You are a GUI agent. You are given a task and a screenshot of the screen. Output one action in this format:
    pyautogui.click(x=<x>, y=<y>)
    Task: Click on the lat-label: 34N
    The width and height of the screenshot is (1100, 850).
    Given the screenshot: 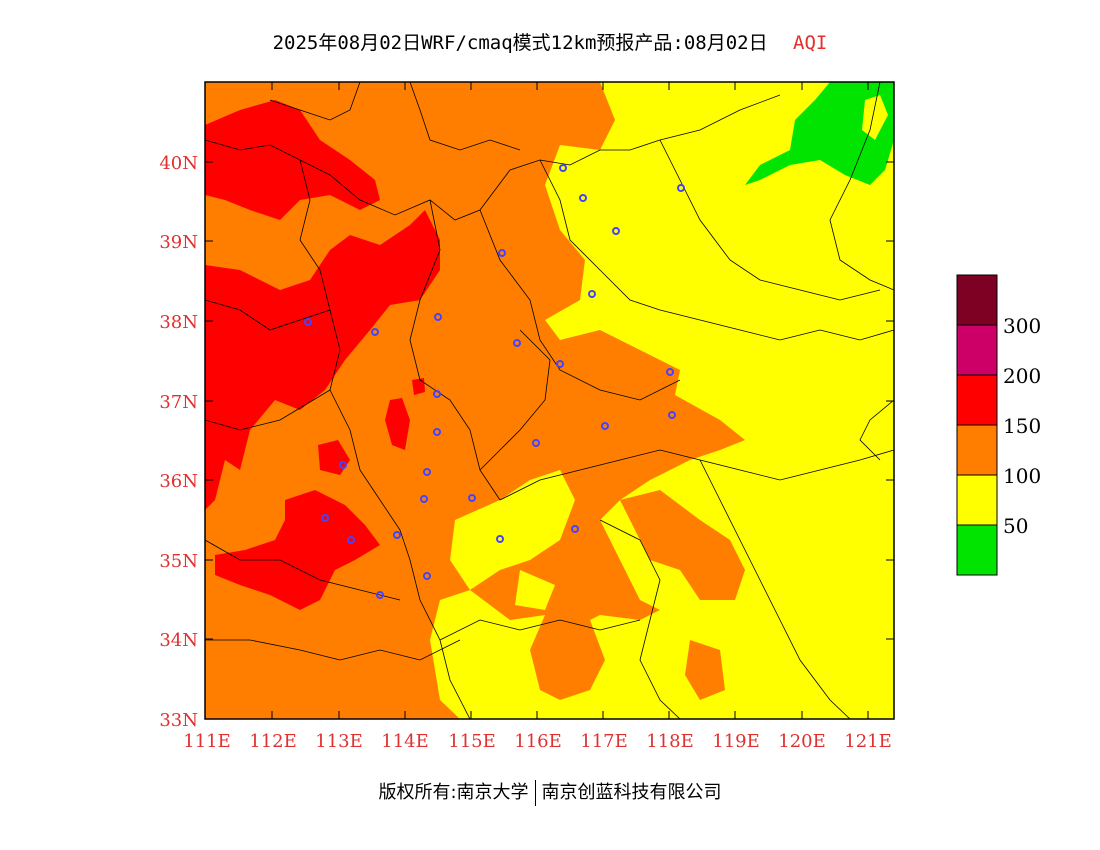 What is the action you would take?
    pyautogui.click(x=178, y=640)
    